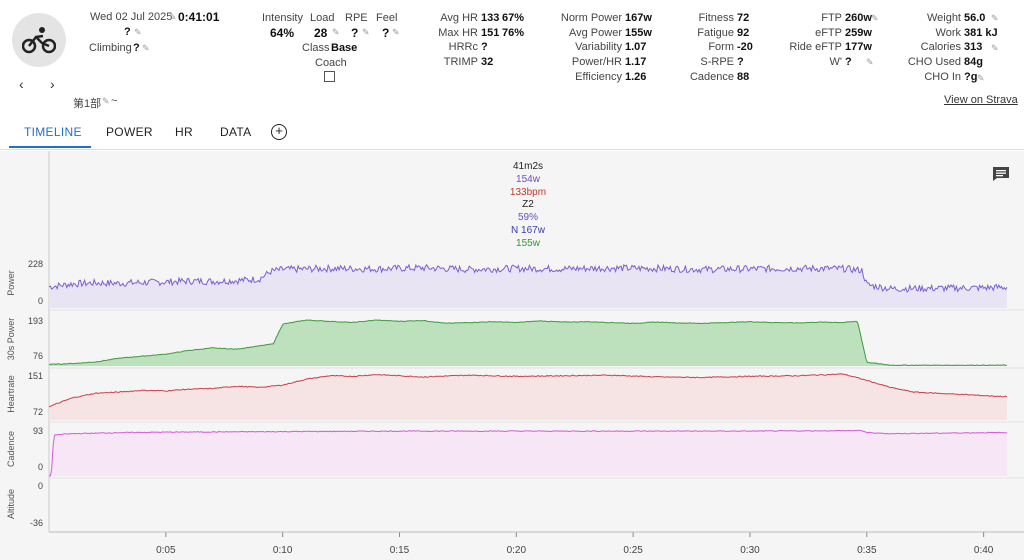  What do you see at coordinates (50, 147) in the screenshot?
I see `active-tab-indicator` at bounding box center [50, 147].